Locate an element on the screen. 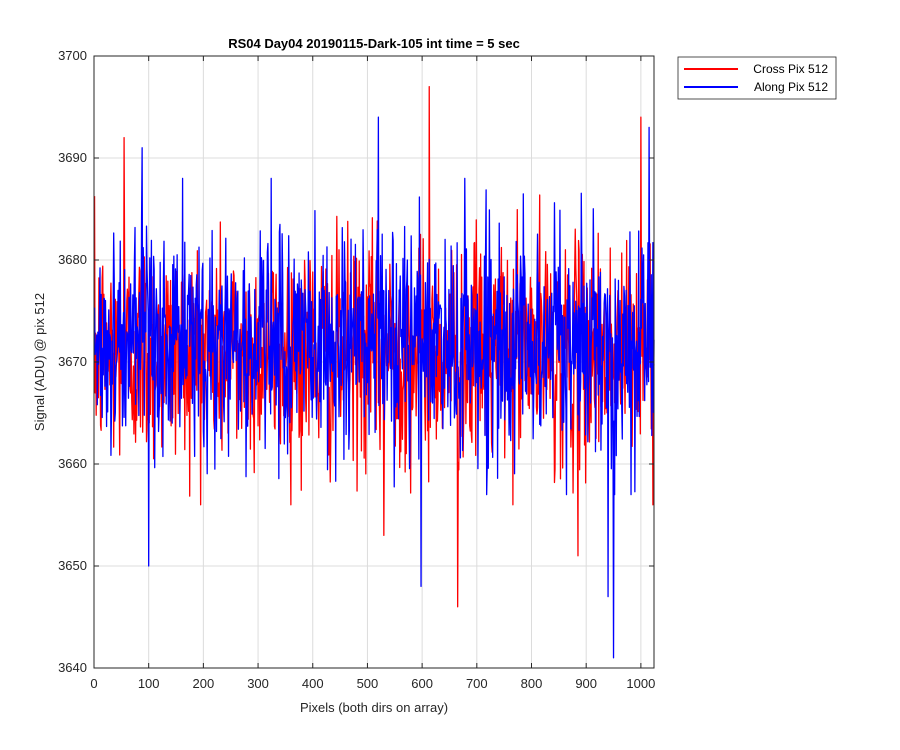 The width and height of the screenshot is (900, 750). x-tick-label: 900 is located at coordinates (586, 683).